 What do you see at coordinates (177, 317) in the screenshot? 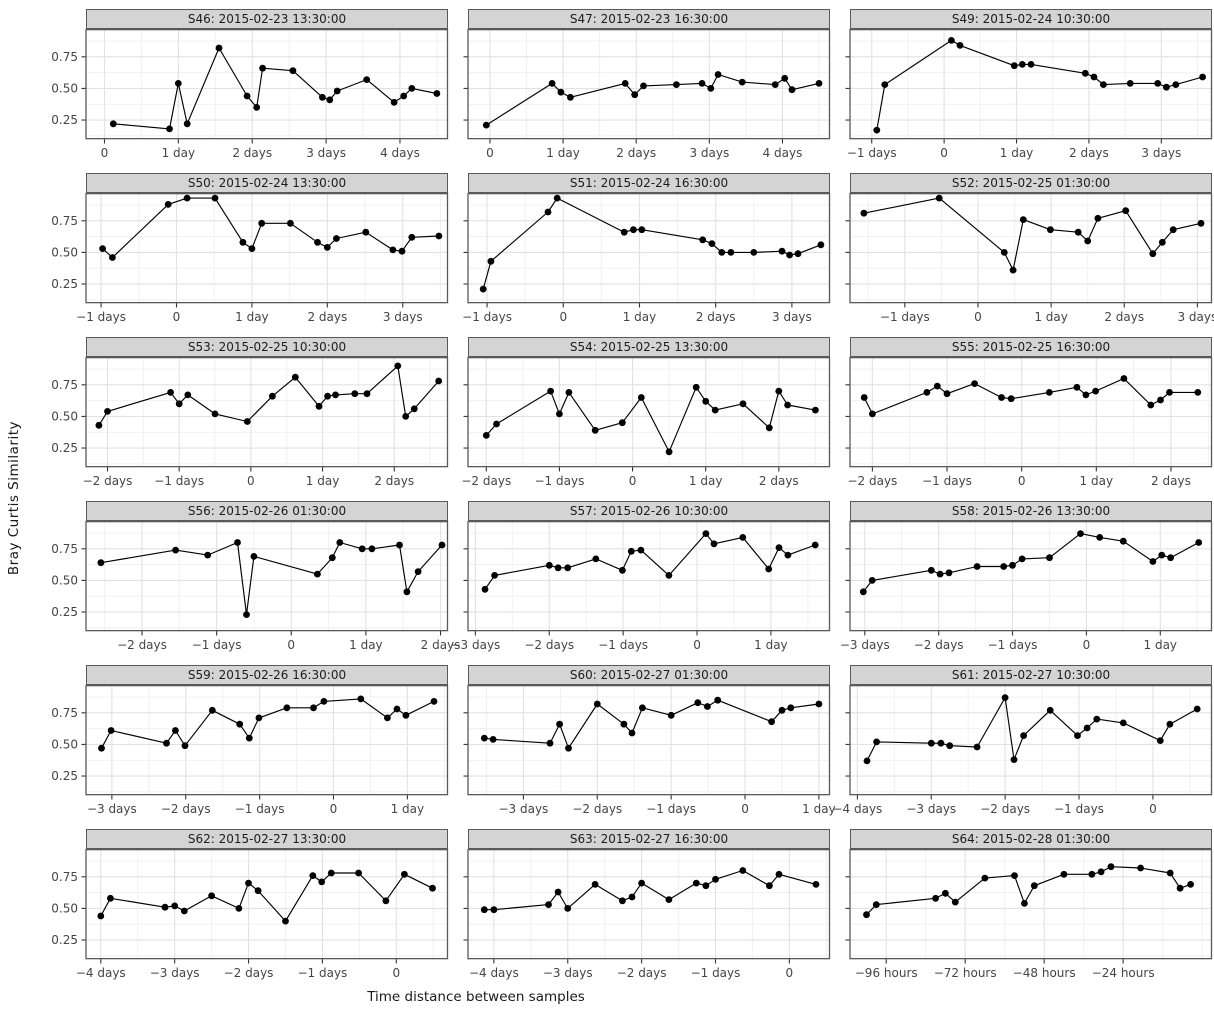
I see `x-tick-label: 0` at bounding box center [177, 317].